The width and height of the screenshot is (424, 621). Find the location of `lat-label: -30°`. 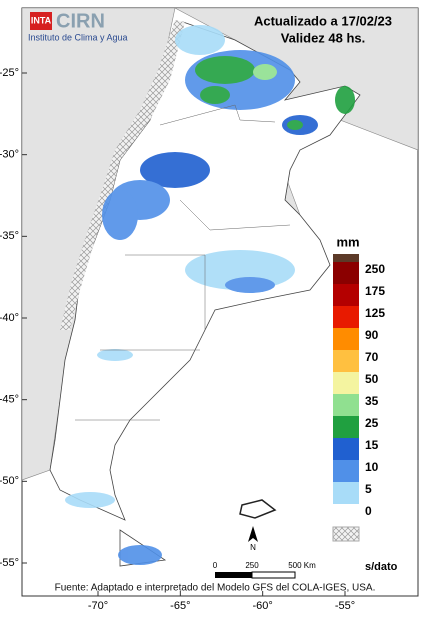

lat-label: -30° is located at coordinates (9, 155).